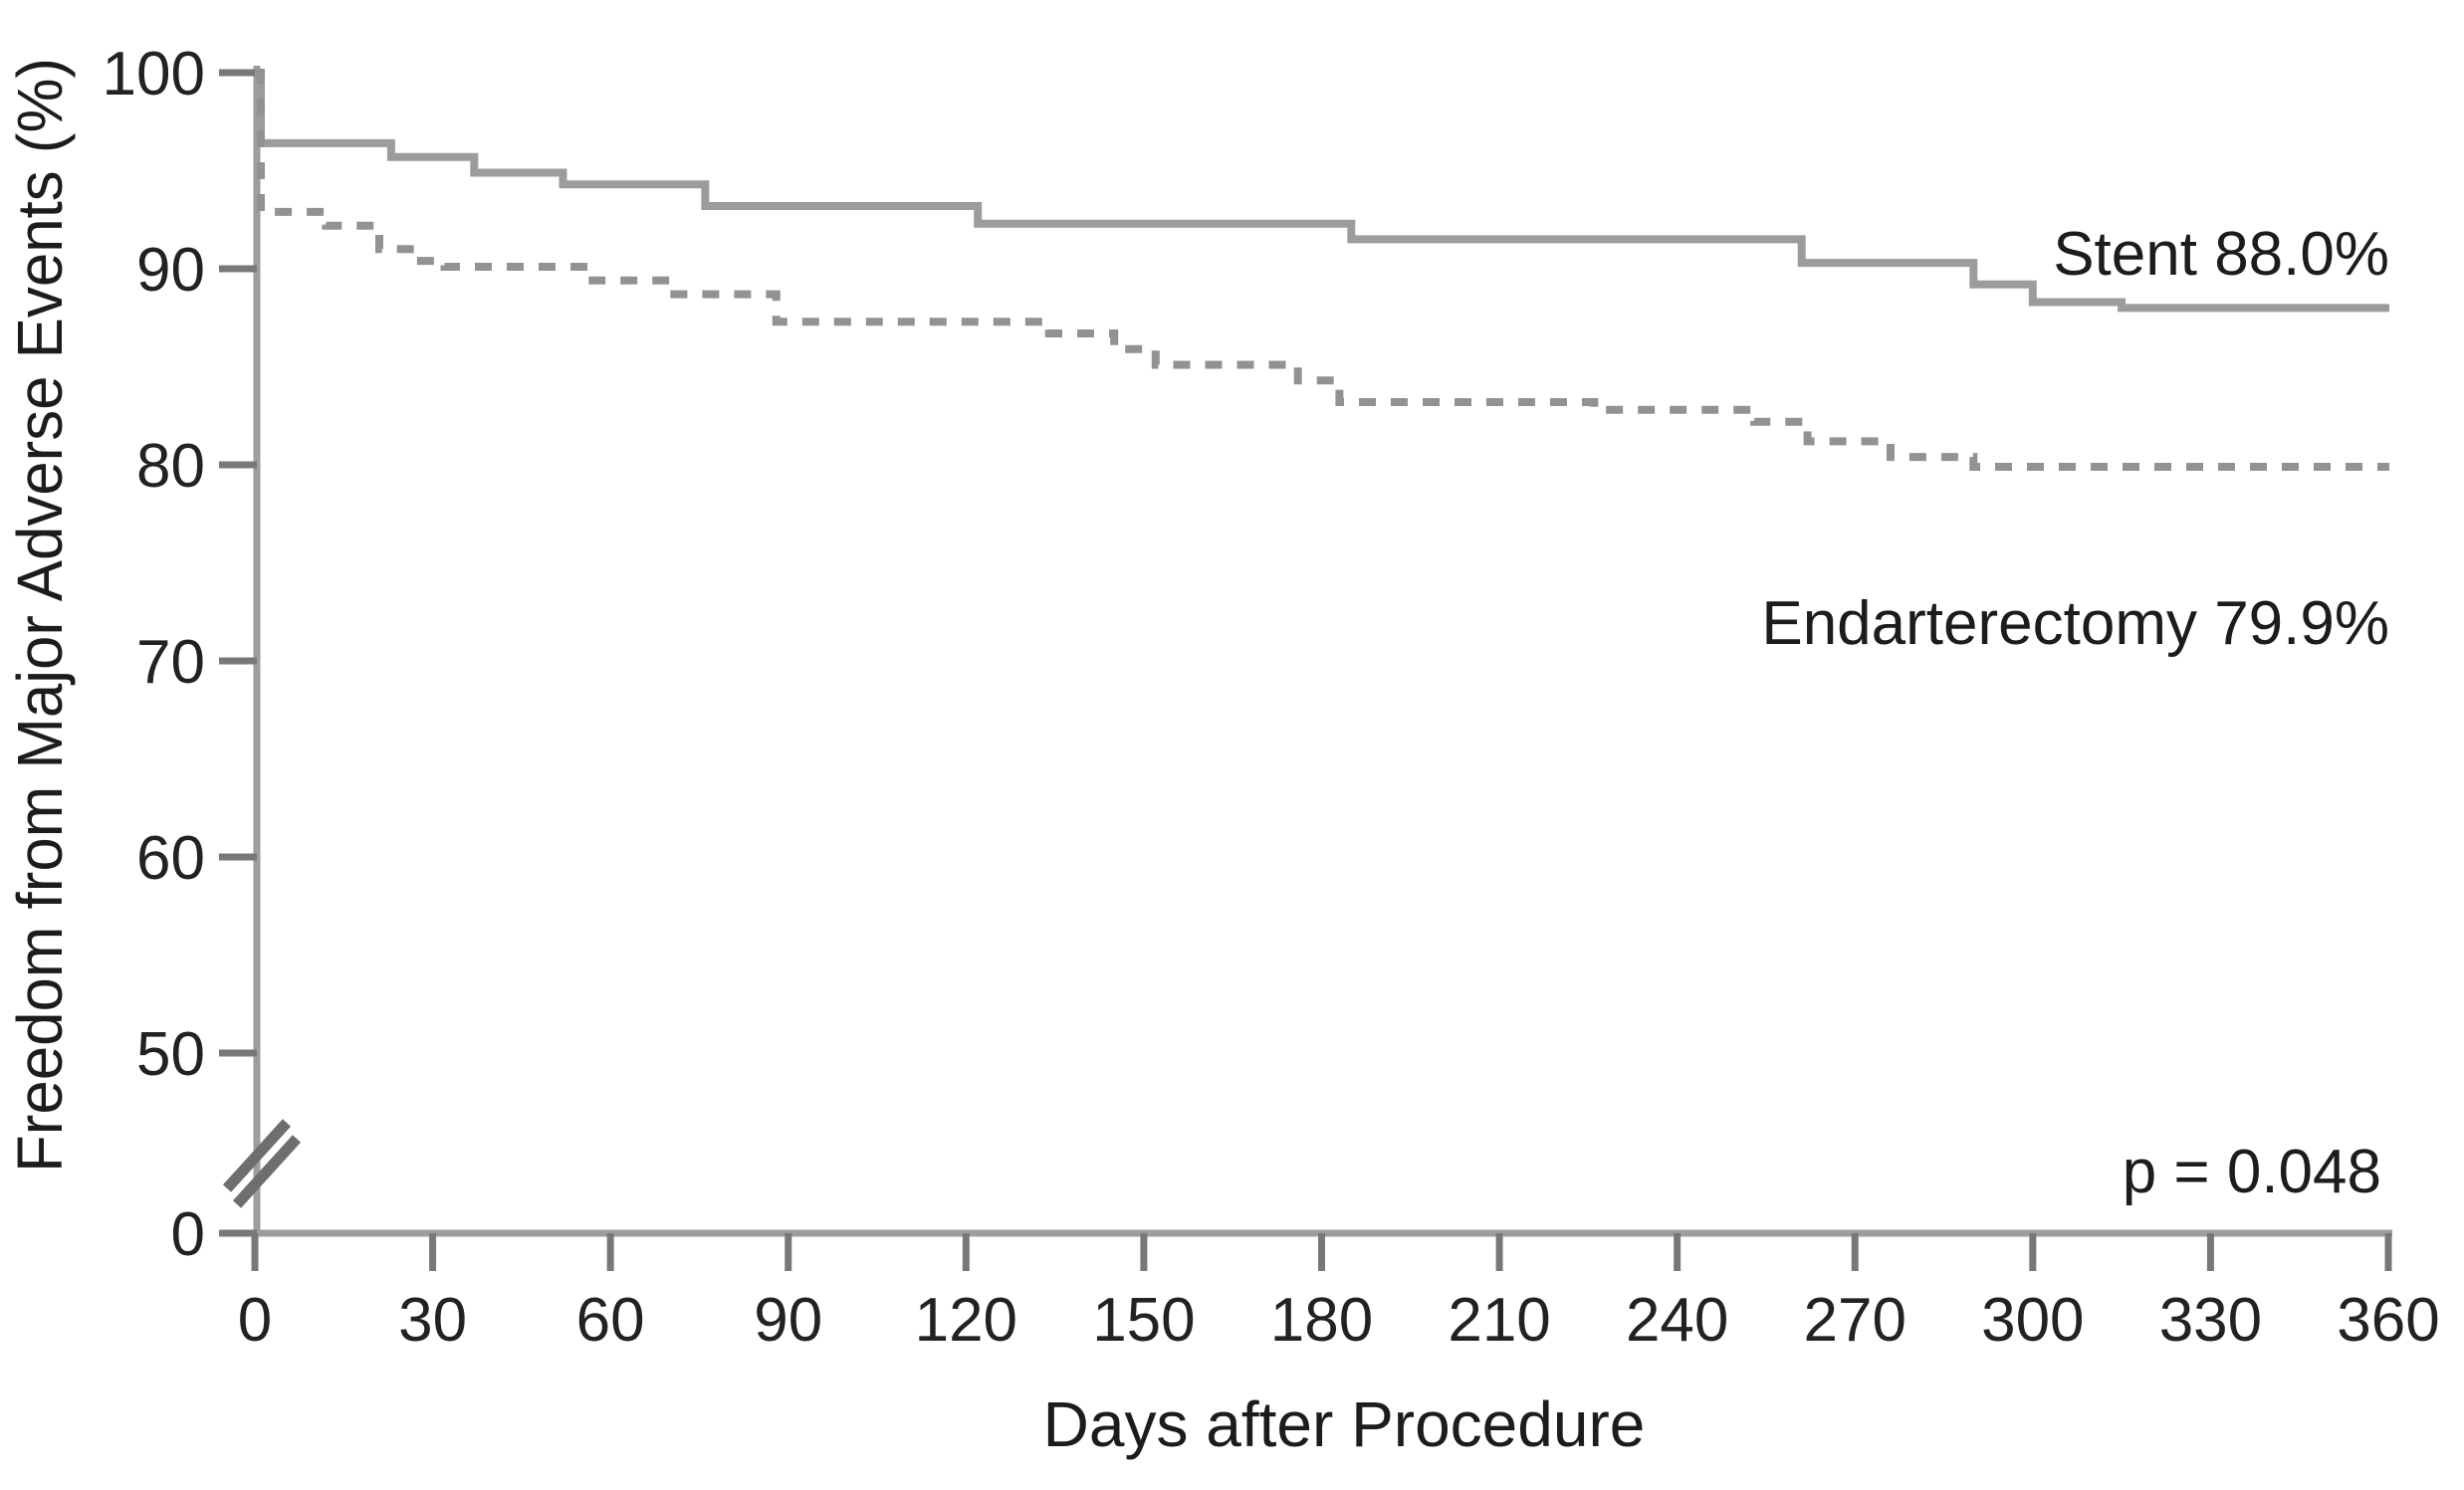  I want to click on p-value-label: p = 0.048, so click(2252, 1172).